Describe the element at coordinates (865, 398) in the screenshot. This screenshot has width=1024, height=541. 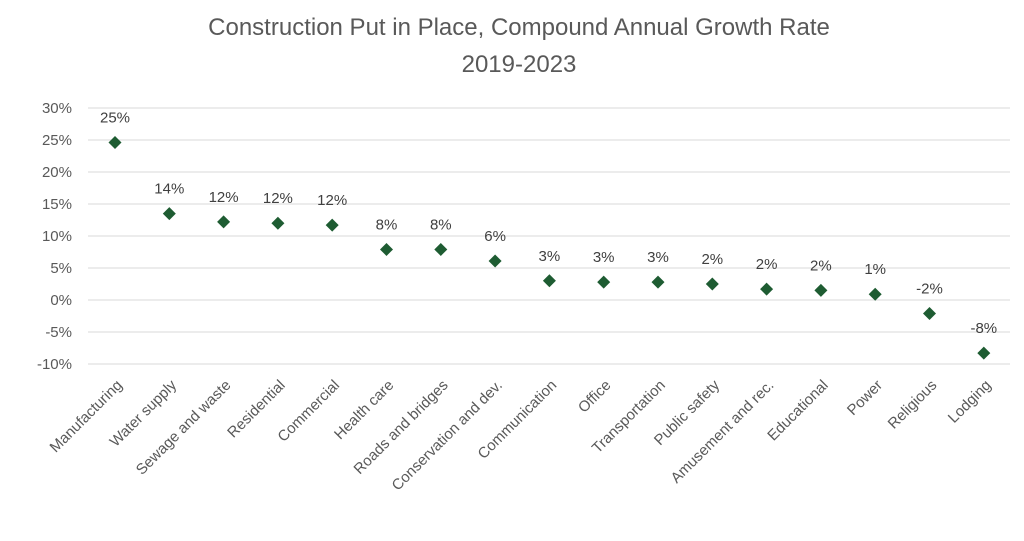
I see `x-tick-label: Power` at that location.